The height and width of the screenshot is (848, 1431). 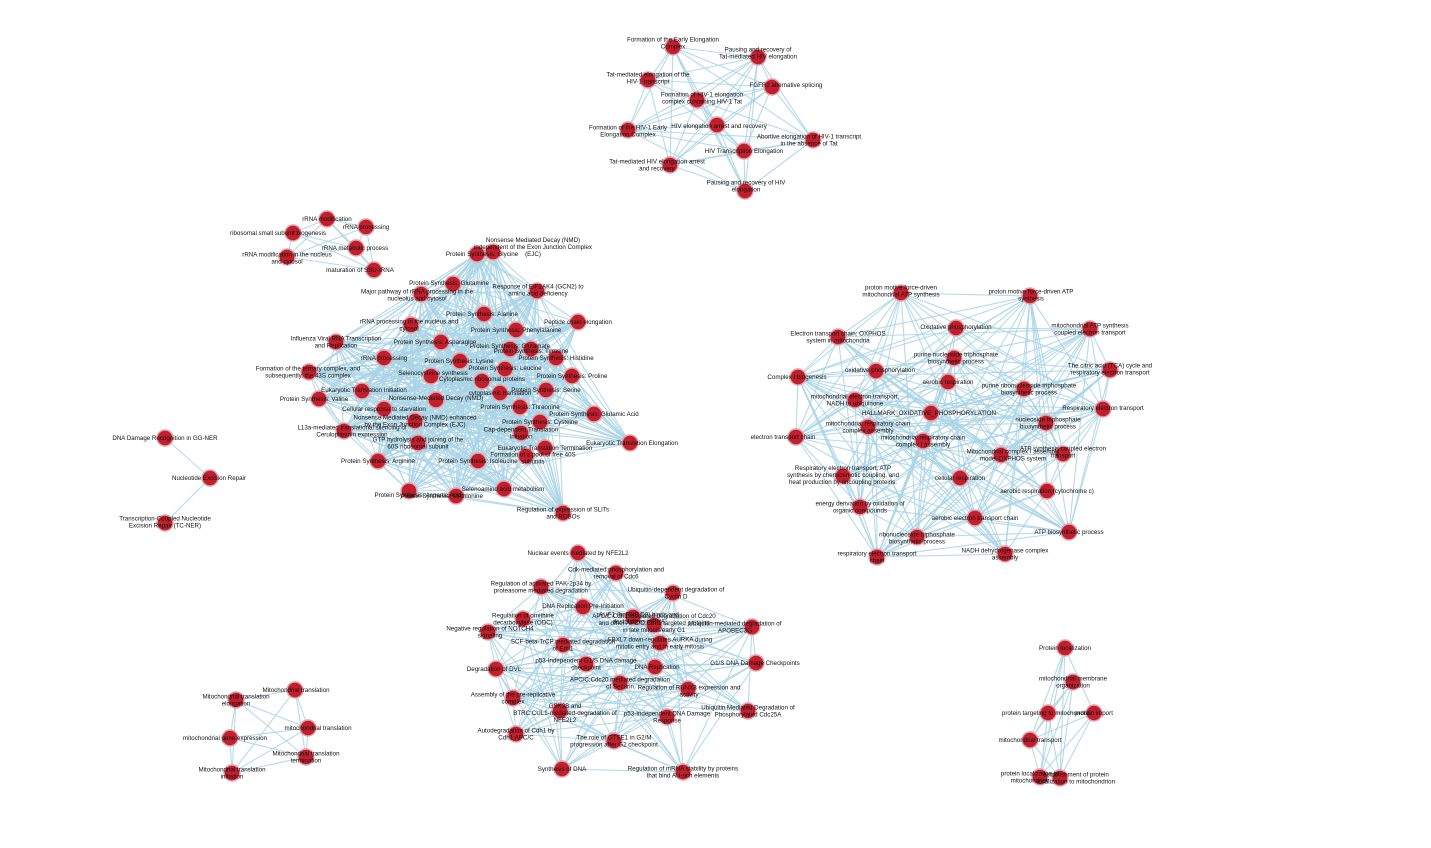 What do you see at coordinates (526, 456) in the screenshot?
I see `node-formation-of-a-pool-of-free-40s-subunits` at bounding box center [526, 456].